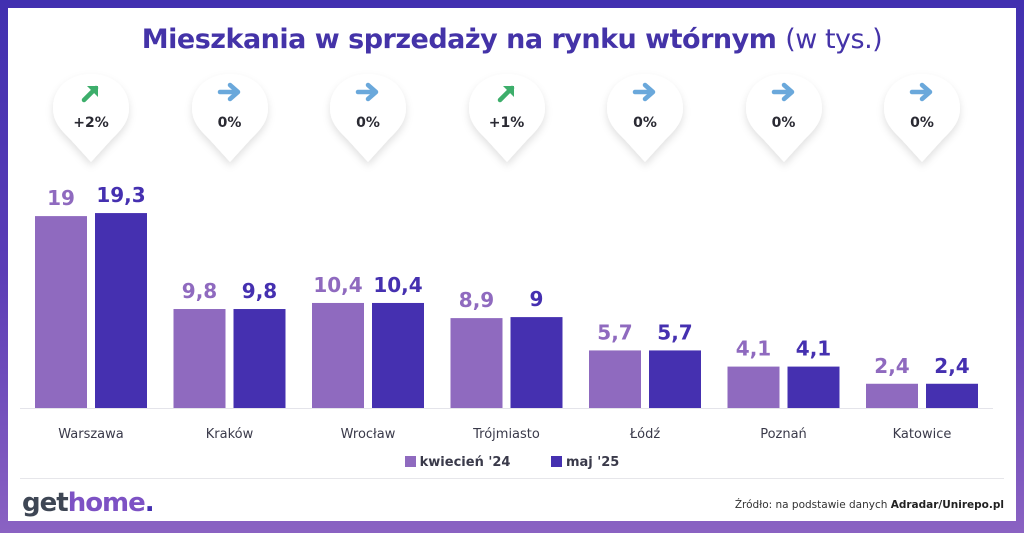 Image resolution: width=1024 pixels, height=533 pixels. What do you see at coordinates (506, 434) in the screenshot?
I see `x-tick-label: Trójmiasto` at bounding box center [506, 434].